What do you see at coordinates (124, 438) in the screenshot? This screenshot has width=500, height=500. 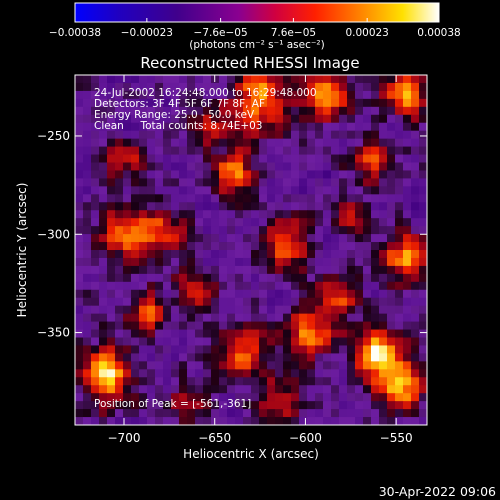 I see `x-tick-label: −700` at bounding box center [124, 438].